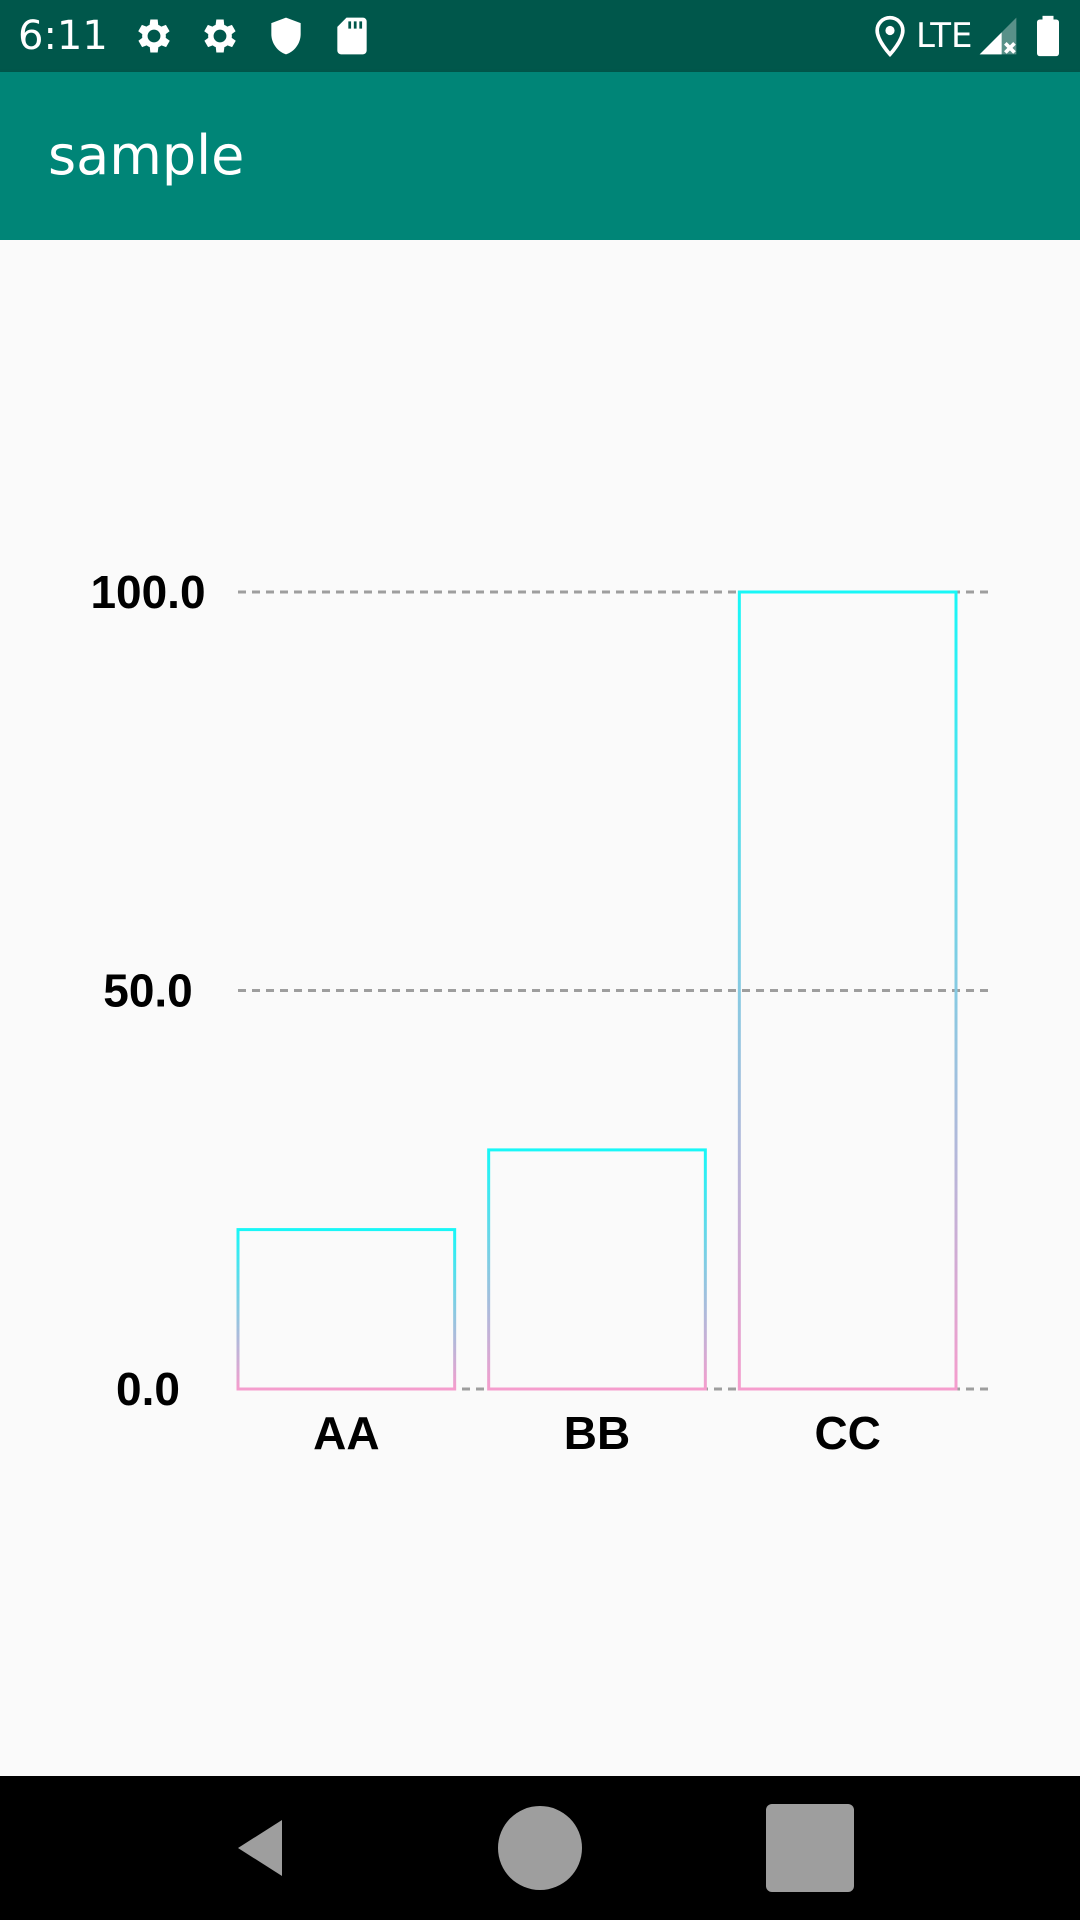 The image size is (1080, 1920). I want to click on app-bar: sample, so click(540, 156).